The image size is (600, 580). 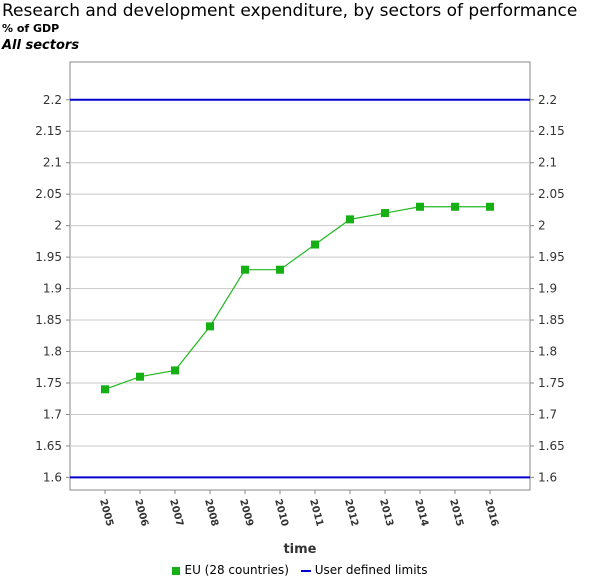 I want to click on x-tick-label: 2015, so click(x=456, y=513).